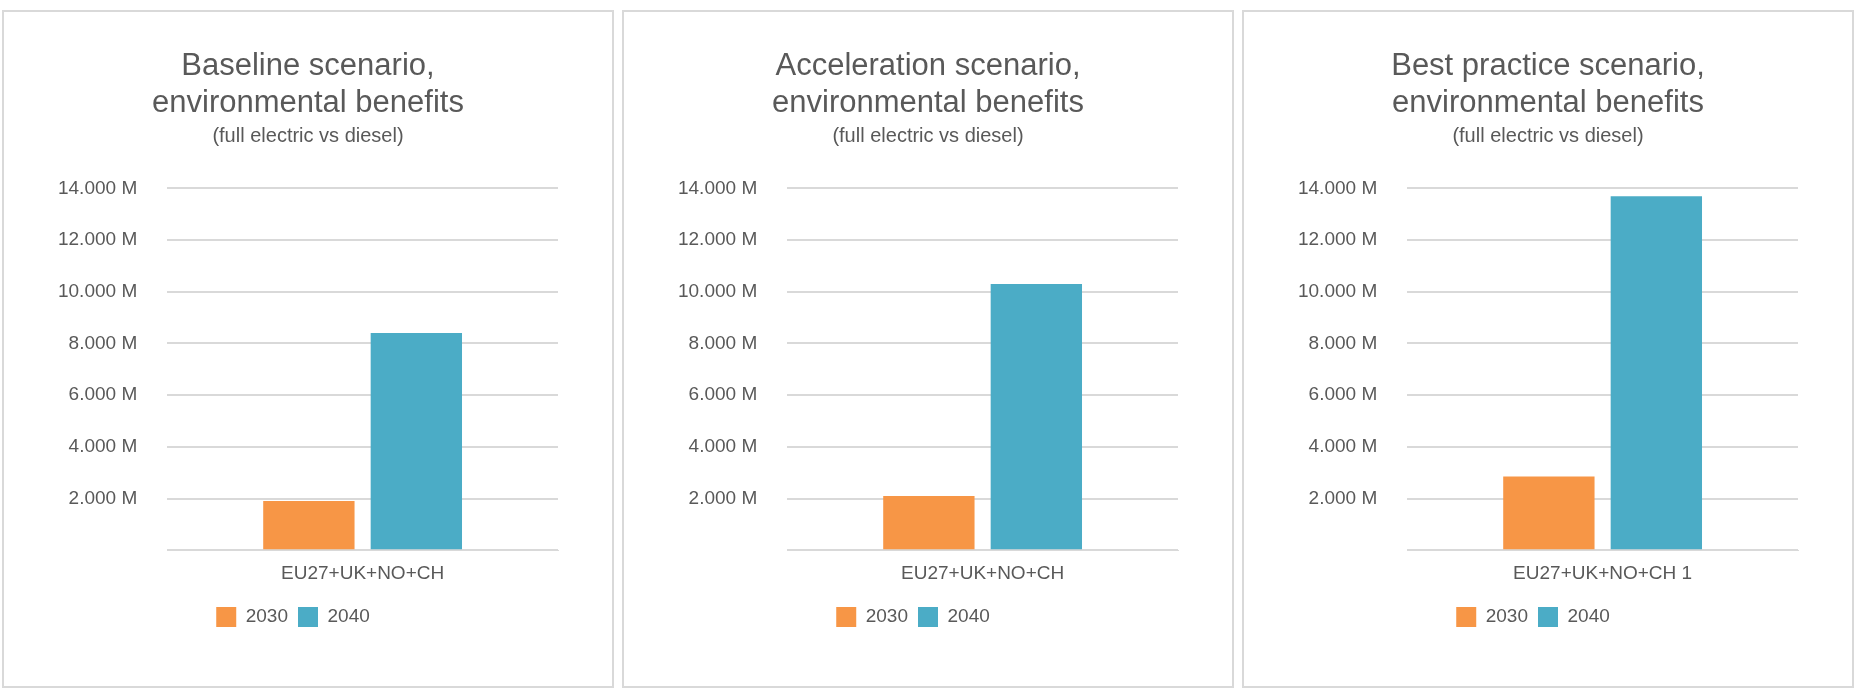 The width and height of the screenshot is (1859, 693). I want to click on x-tick-label: EU27+UK+NO+CH 1, so click(1603, 573).